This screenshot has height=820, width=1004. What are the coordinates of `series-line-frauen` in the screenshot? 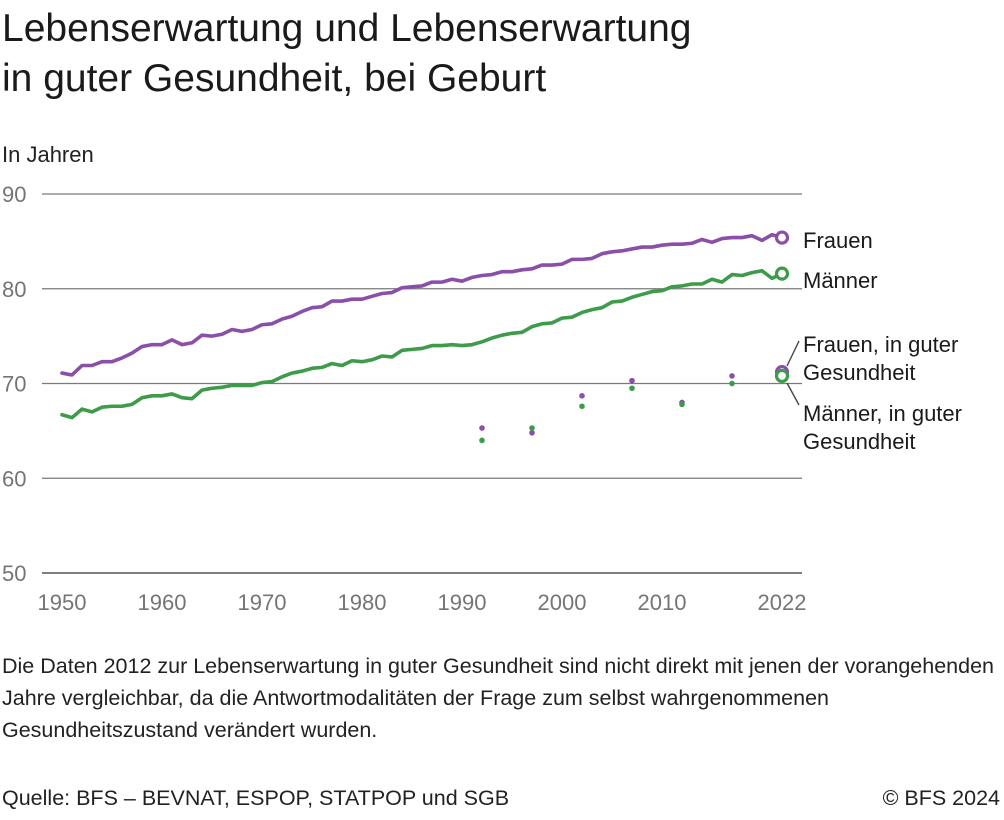 It's located at (422, 304).